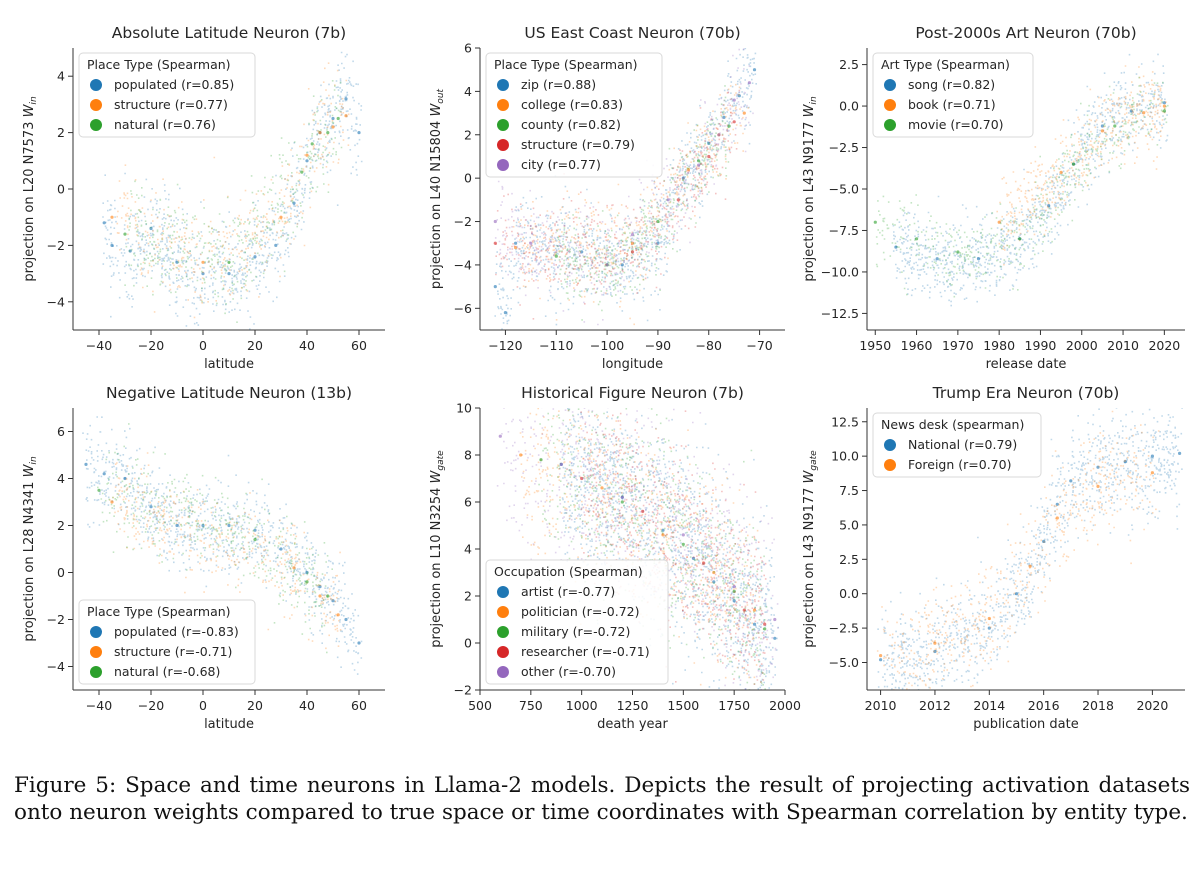 The width and height of the screenshot is (1200, 875). What do you see at coordinates (844, 230) in the screenshot?
I see `y-tick-label: −7.5` at bounding box center [844, 230].